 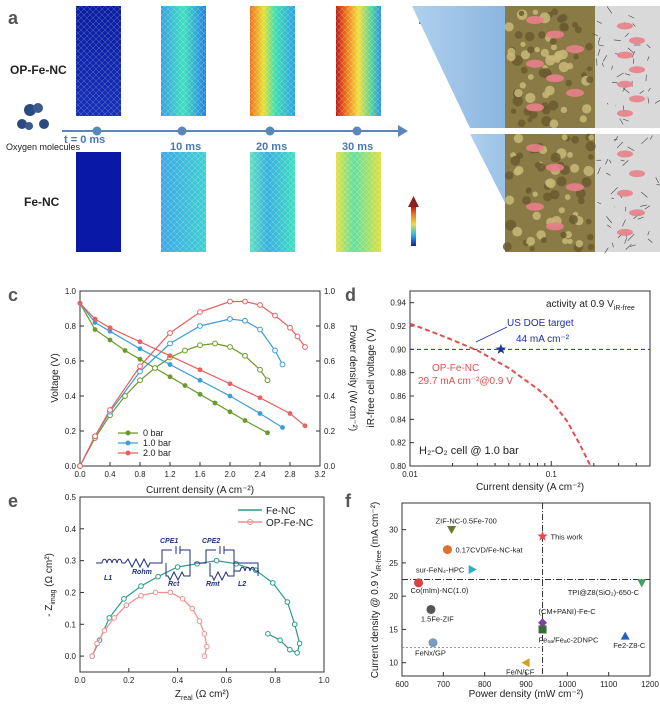 What do you see at coordinates (398, 303) in the screenshot?
I see `y-tick-label-d: 0.94` at bounding box center [398, 303].